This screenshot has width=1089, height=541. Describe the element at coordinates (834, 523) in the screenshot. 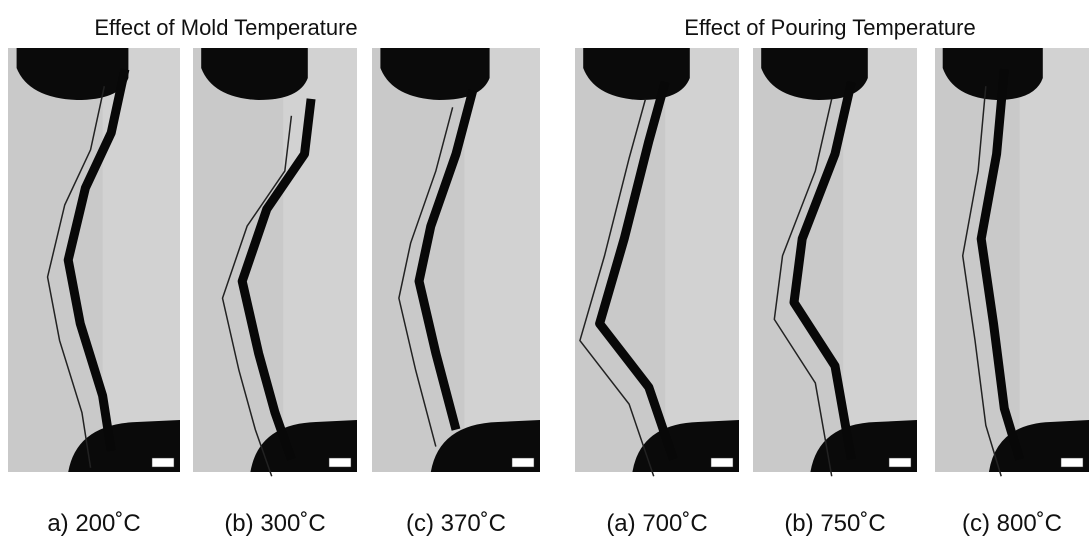

I see `caption: (b) 750˚C` at that location.